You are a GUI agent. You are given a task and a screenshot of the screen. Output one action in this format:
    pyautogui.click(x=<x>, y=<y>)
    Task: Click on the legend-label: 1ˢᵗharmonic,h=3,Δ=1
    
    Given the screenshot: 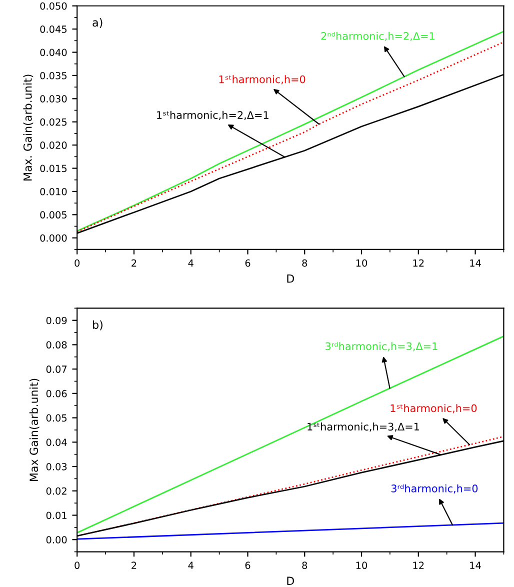 What is the action you would take?
    pyautogui.click(x=364, y=427)
    